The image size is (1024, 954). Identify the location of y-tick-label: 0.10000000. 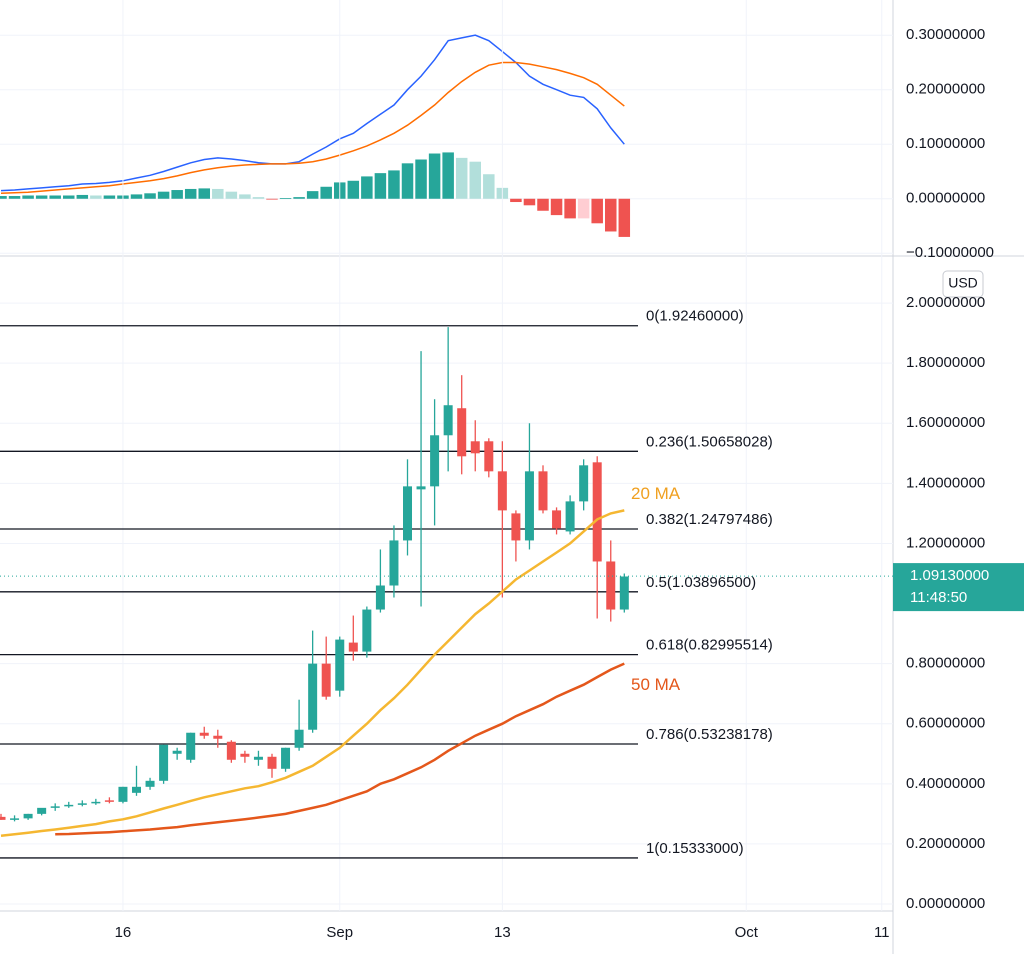
(945, 143).